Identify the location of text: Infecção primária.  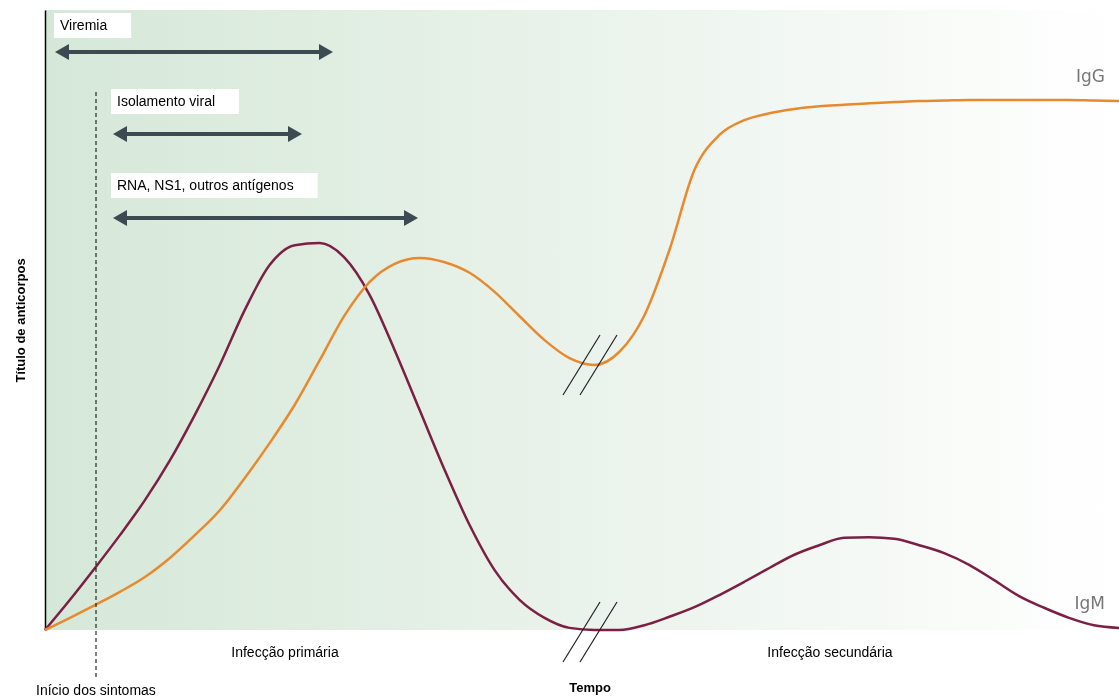
(285, 652).